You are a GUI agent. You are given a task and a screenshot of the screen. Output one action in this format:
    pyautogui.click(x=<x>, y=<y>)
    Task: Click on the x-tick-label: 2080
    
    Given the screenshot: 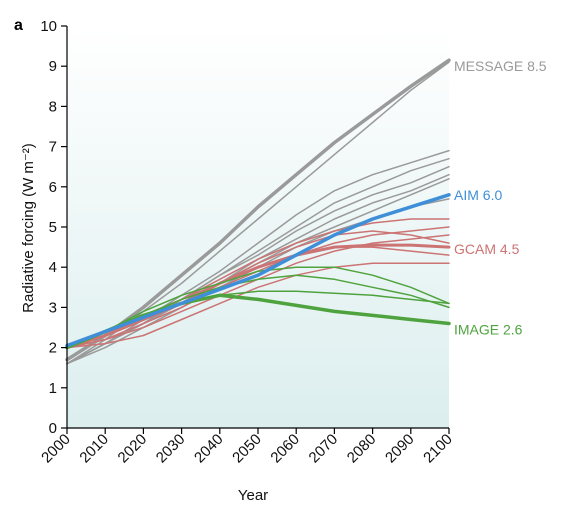 What is the action you would take?
    pyautogui.click(x=362, y=449)
    